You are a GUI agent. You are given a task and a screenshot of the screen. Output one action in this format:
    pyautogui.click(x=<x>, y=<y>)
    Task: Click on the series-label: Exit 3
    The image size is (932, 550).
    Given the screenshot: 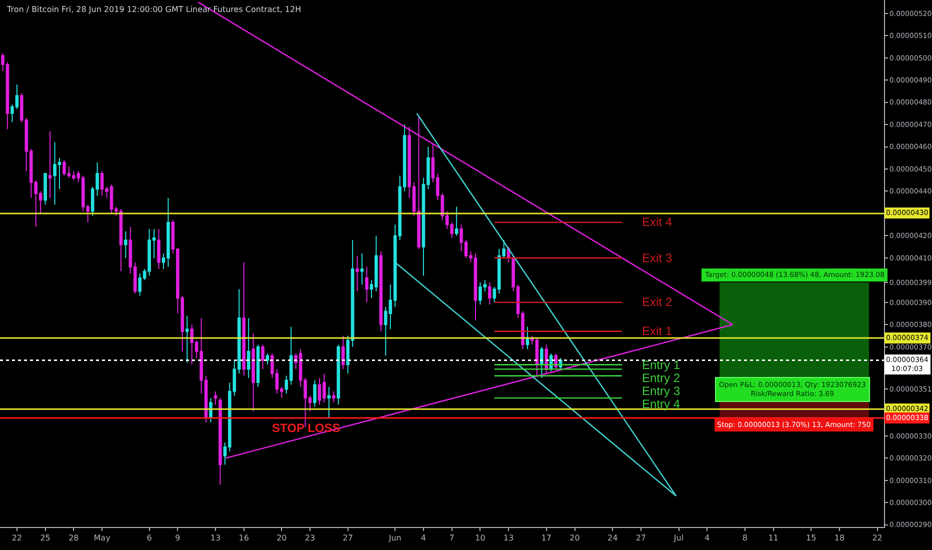 What is the action you would take?
    pyautogui.click(x=657, y=258)
    